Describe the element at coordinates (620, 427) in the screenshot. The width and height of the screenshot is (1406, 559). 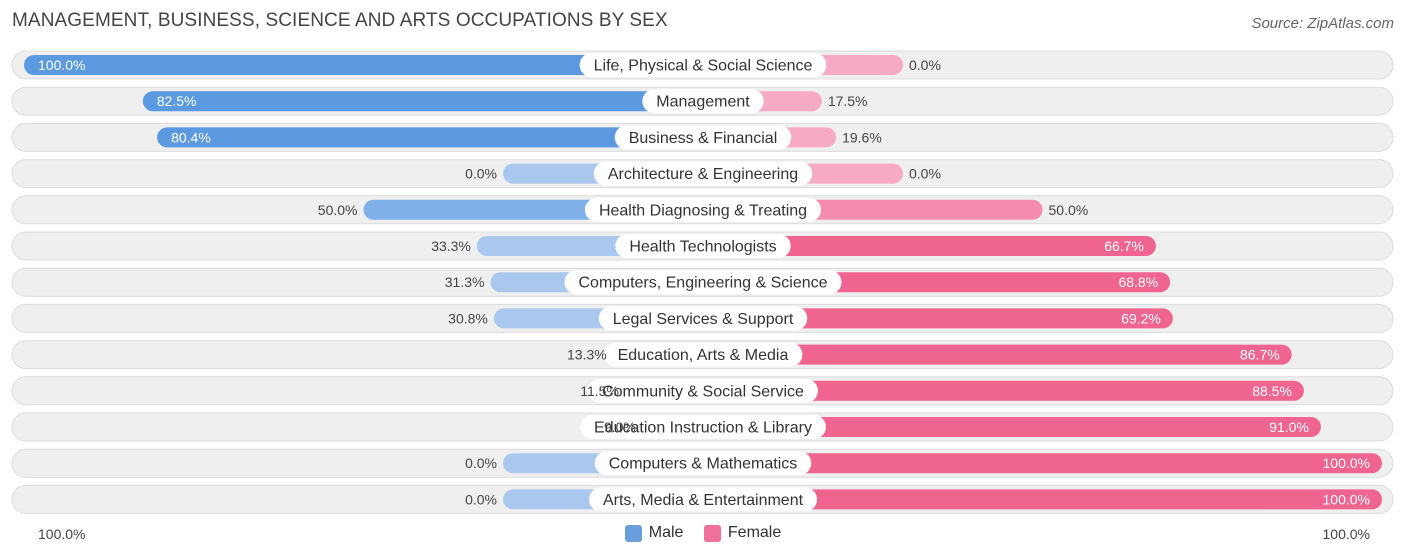
I see `value-label-male: 9.0%` at that location.